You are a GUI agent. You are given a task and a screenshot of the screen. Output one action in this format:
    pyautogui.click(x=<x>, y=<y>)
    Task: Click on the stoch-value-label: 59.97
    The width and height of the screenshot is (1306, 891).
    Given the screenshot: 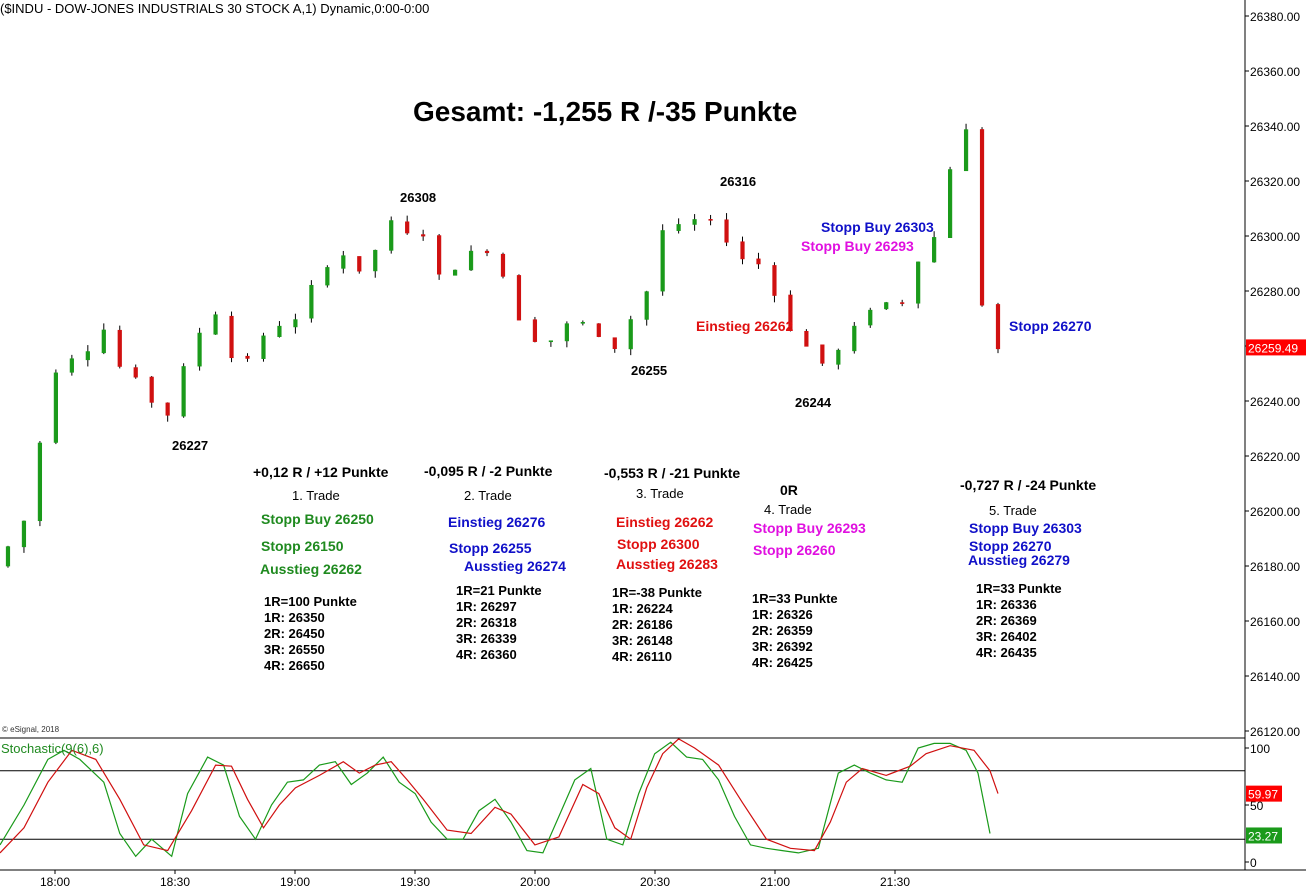 What is the action you would take?
    pyautogui.click(x=1263, y=795)
    